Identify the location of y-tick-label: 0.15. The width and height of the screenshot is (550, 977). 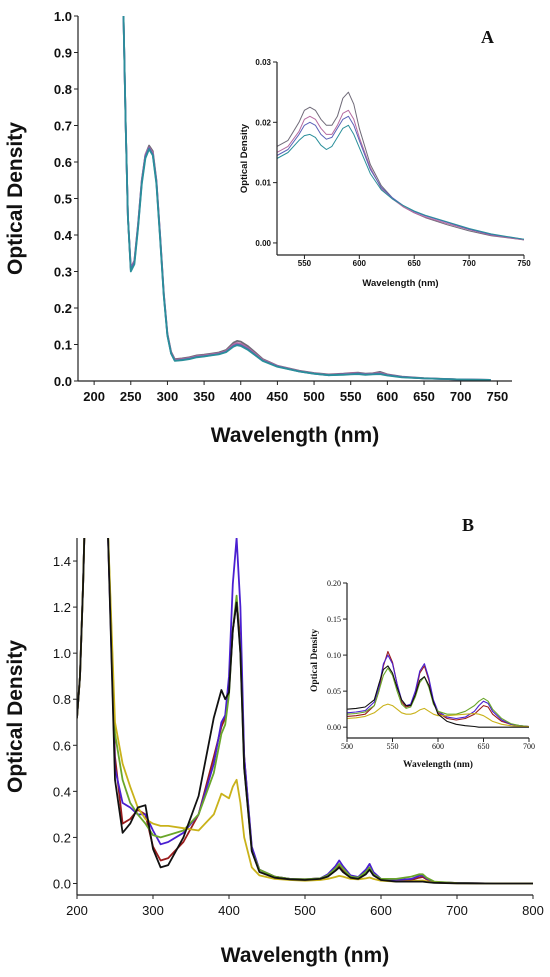
(334, 619).